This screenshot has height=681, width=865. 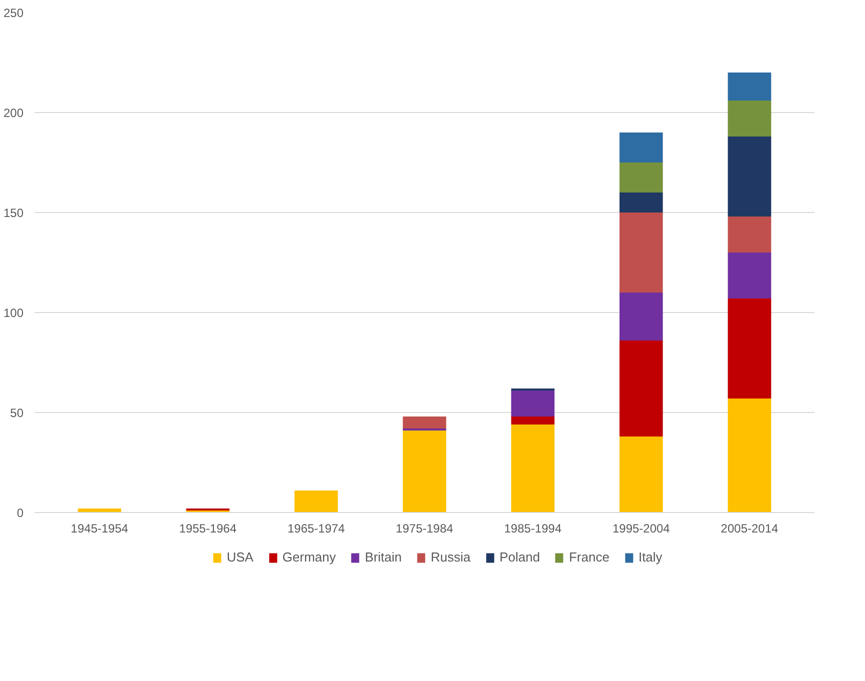 What do you see at coordinates (240, 557) in the screenshot?
I see `legend-label: USA` at bounding box center [240, 557].